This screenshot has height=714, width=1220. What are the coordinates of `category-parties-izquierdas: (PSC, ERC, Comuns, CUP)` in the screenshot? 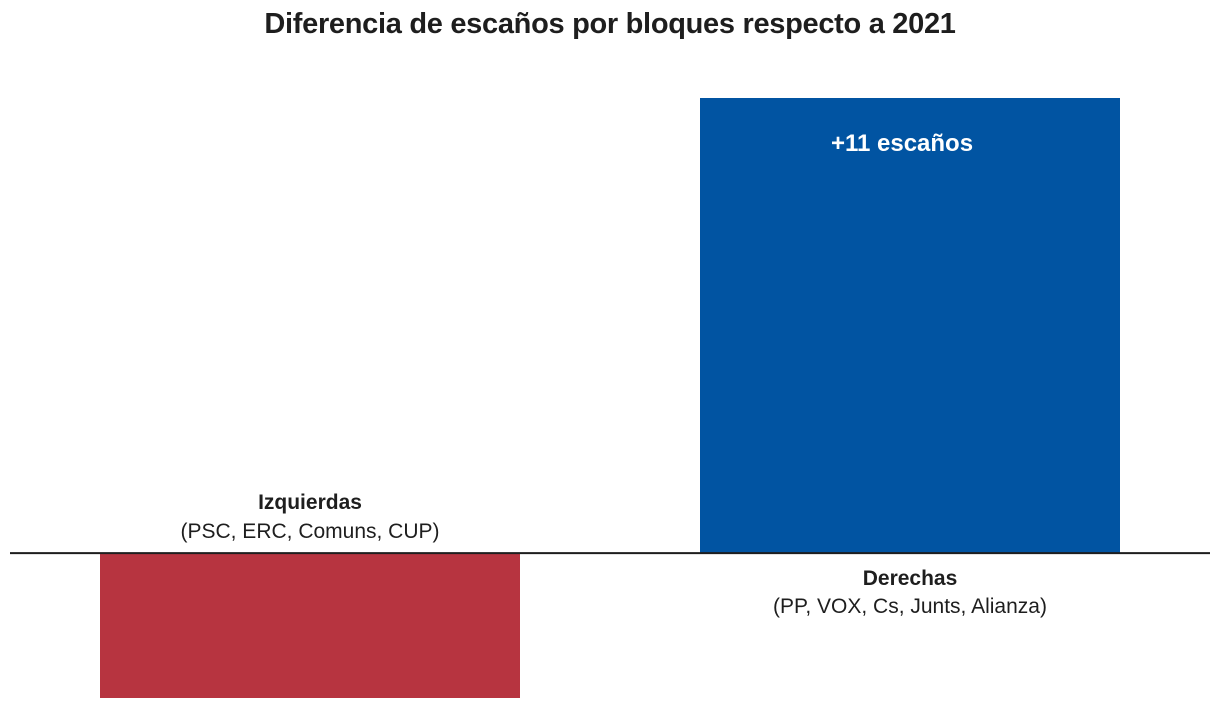 It's located at (309, 531).